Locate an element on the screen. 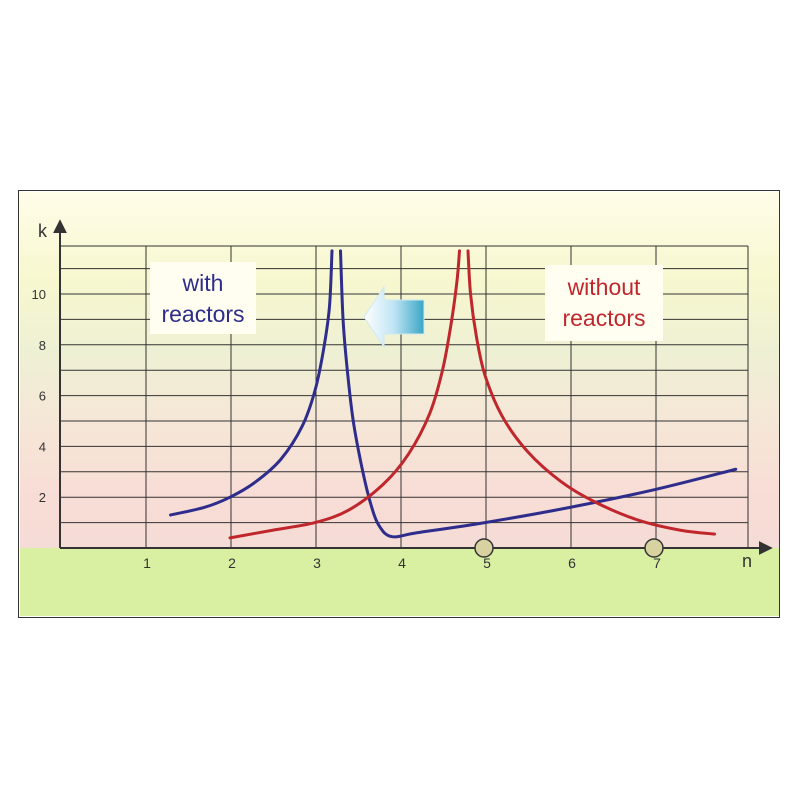 This screenshot has height=800, width=800. ground-band is located at coordinates (399, 582).